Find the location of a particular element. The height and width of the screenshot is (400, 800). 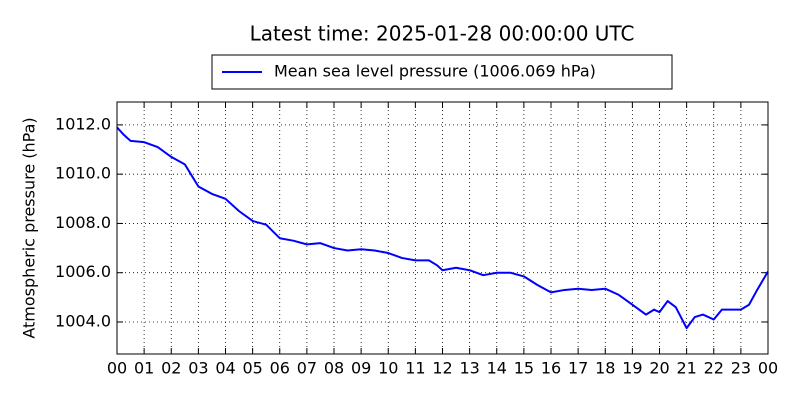

x-tick-label: 09 is located at coordinates (361, 368).